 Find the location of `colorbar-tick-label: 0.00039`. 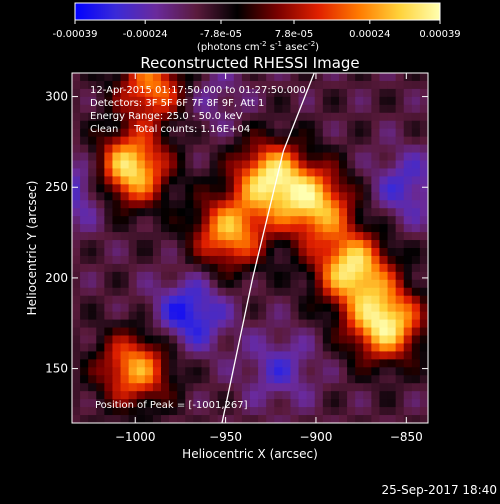

colorbar-tick-label: 0.00039 is located at coordinates (439, 34).